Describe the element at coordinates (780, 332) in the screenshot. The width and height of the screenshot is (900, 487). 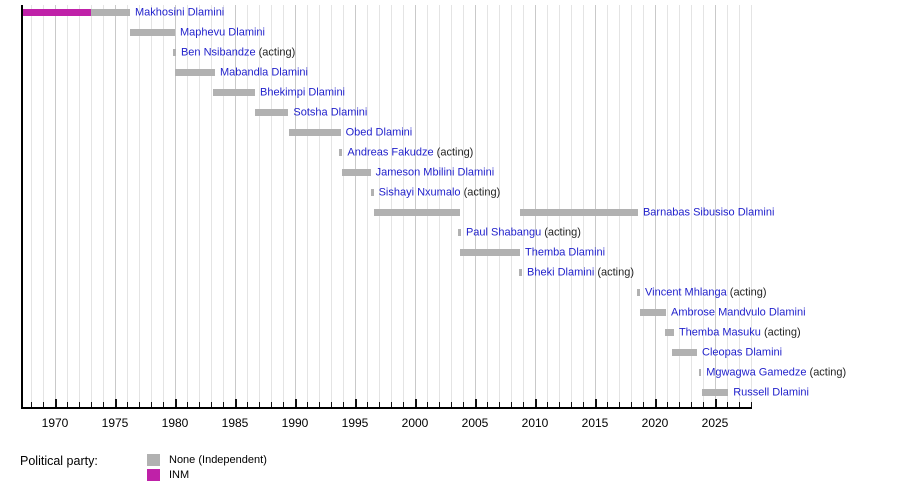
I see `acting-suffix: (acting)` at that location.